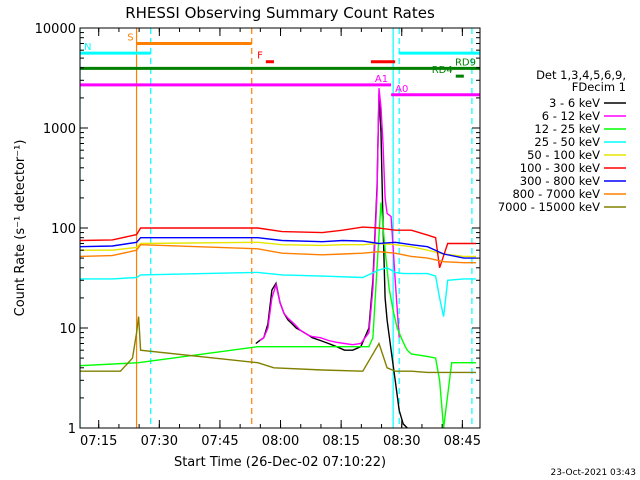 This screenshot has width=640, height=480. I want to click on x-tick-label: 08:15, so click(340, 441).